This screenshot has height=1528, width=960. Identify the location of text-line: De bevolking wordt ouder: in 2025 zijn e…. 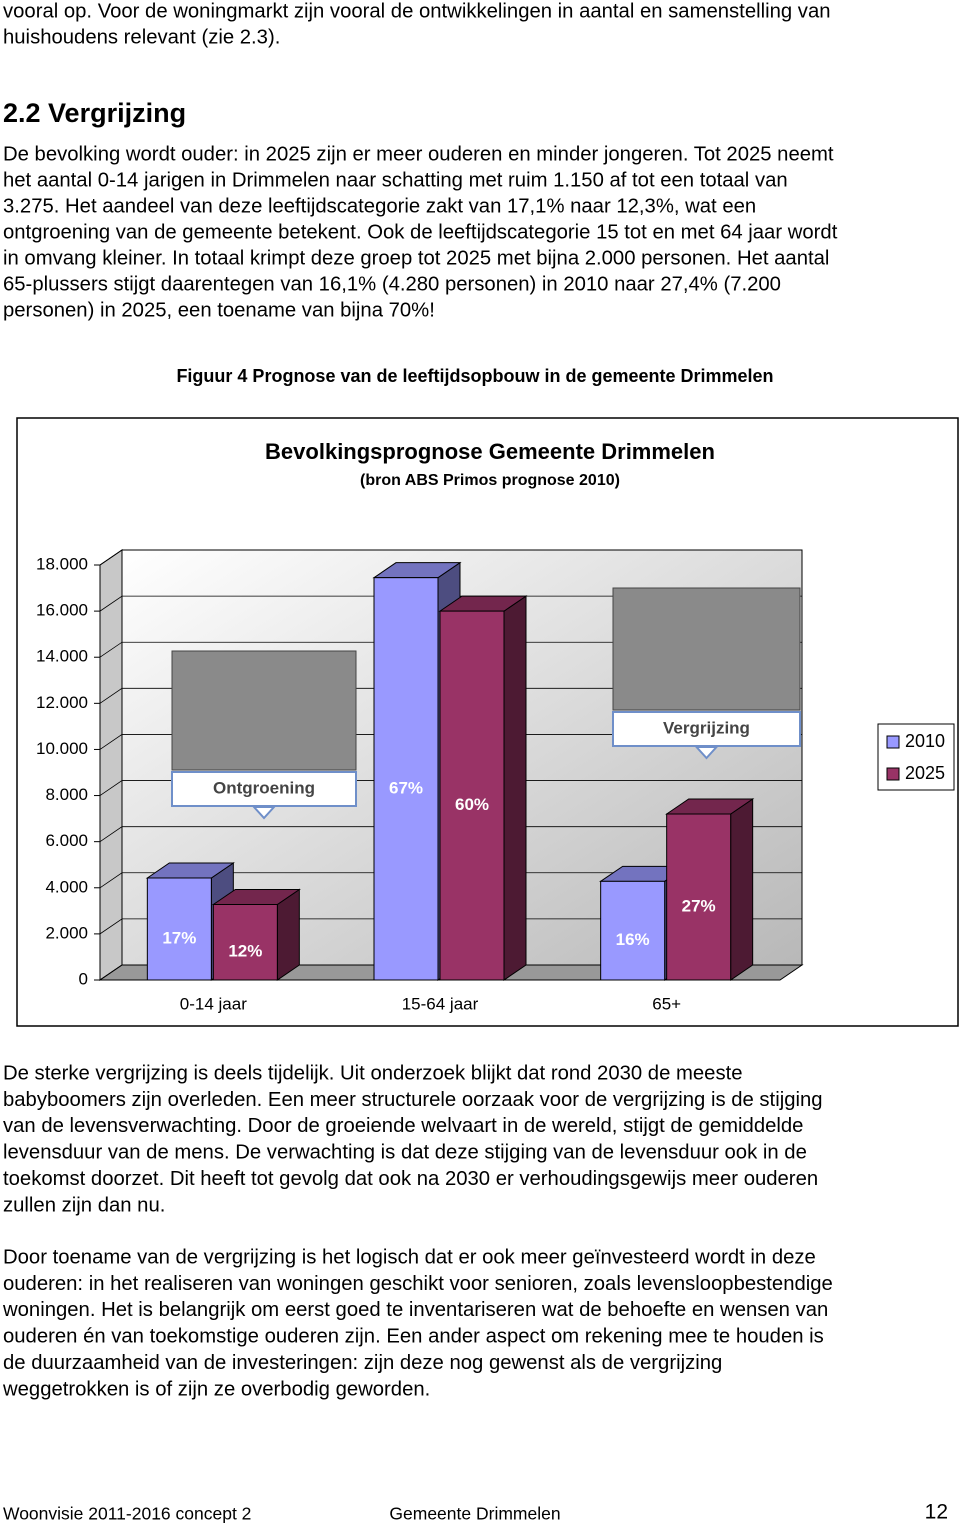
(418, 154).